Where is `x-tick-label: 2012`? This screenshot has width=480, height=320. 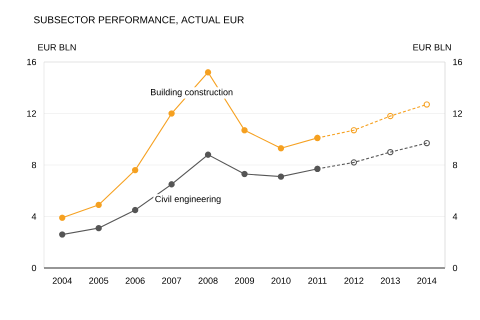
x-tick-label: 2012 is located at coordinates (354, 281).